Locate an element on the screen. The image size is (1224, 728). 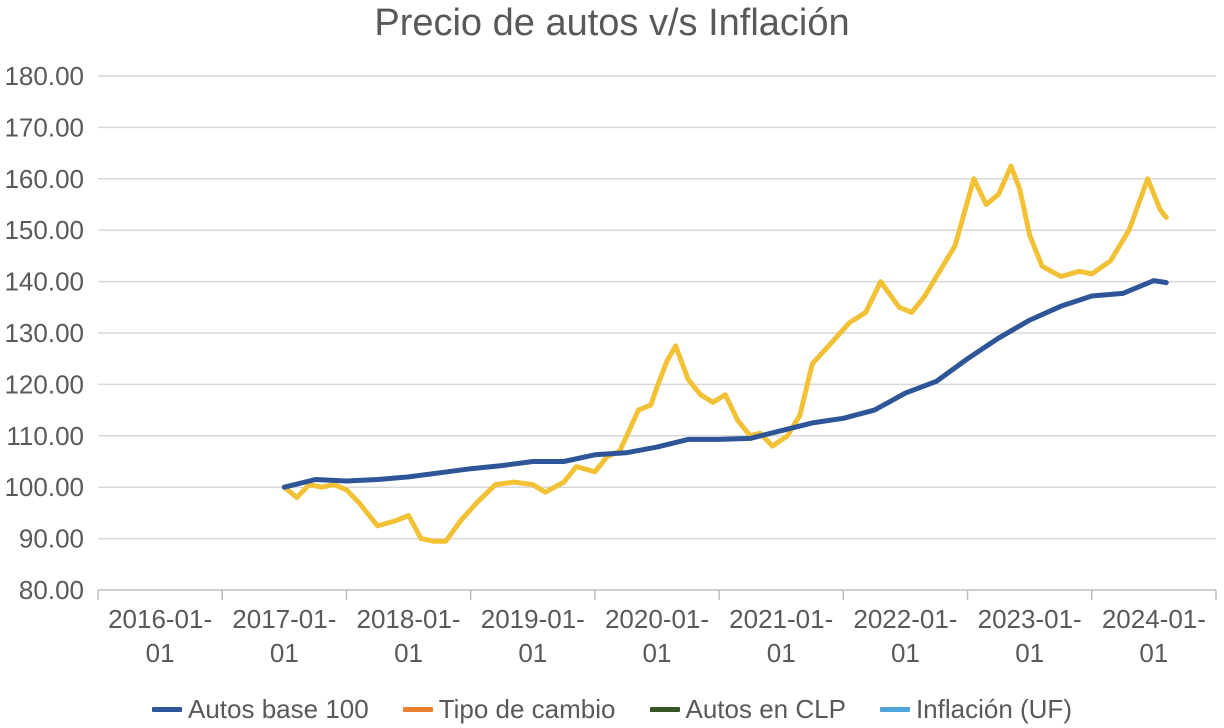
y-tick-label: 110.00 is located at coordinates (45, 436).